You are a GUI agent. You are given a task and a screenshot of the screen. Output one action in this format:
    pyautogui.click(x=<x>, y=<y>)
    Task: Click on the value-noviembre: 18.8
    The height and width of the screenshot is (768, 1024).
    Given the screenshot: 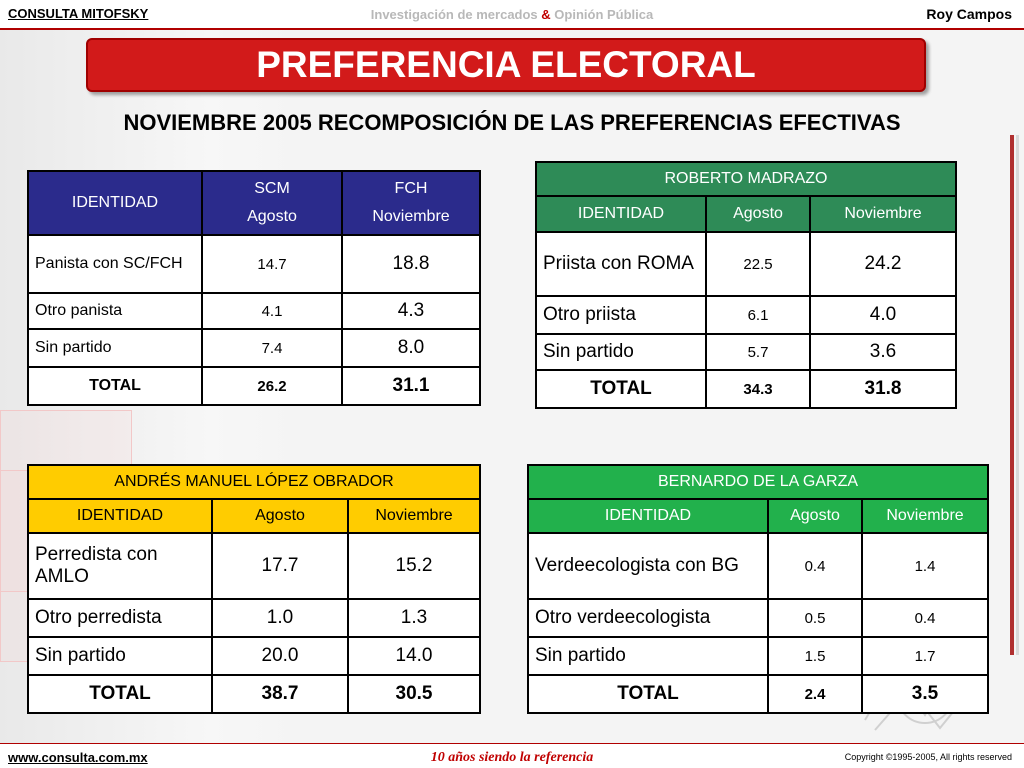 What is the action you would take?
    pyautogui.click(x=411, y=264)
    